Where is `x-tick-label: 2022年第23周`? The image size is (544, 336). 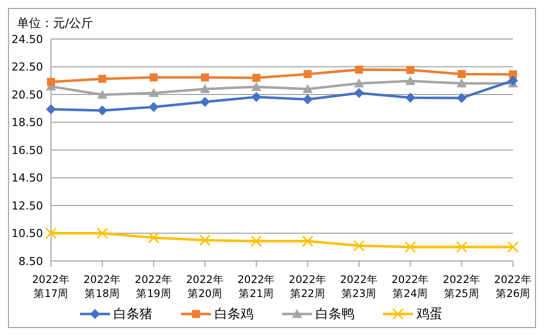
x-tick-label: 2022年第23周 is located at coordinates (359, 287).